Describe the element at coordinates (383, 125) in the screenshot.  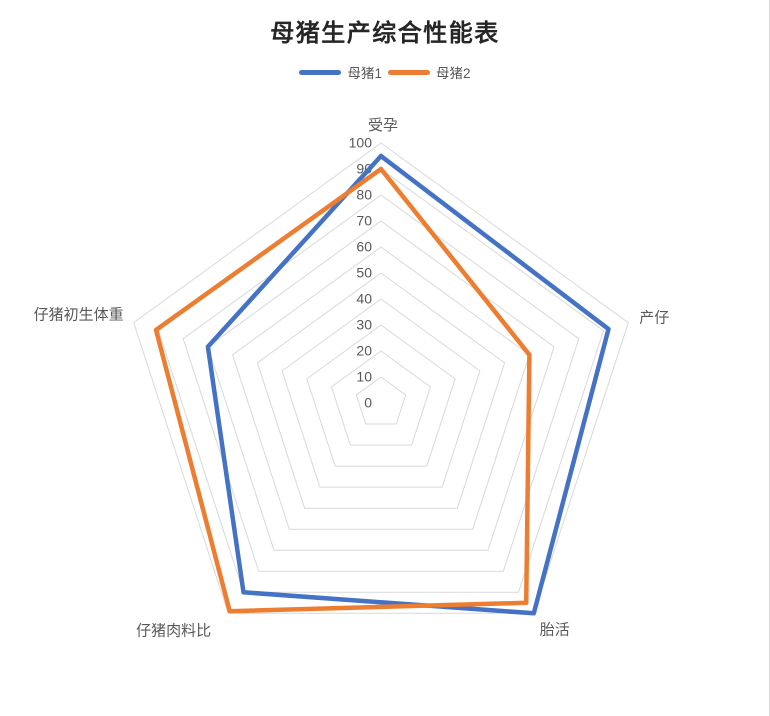
I see `category-label-1: 受孕` at that location.